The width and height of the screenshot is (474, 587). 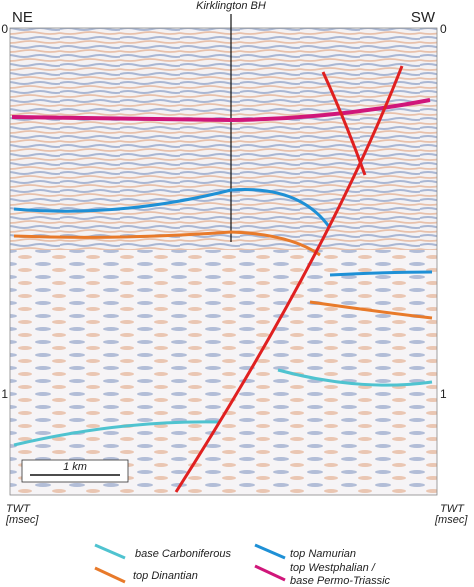 What do you see at coordinates (231, 6) in the screenshot?
I see `well-label: Kirklington BH` at bounding box center [231, 6].